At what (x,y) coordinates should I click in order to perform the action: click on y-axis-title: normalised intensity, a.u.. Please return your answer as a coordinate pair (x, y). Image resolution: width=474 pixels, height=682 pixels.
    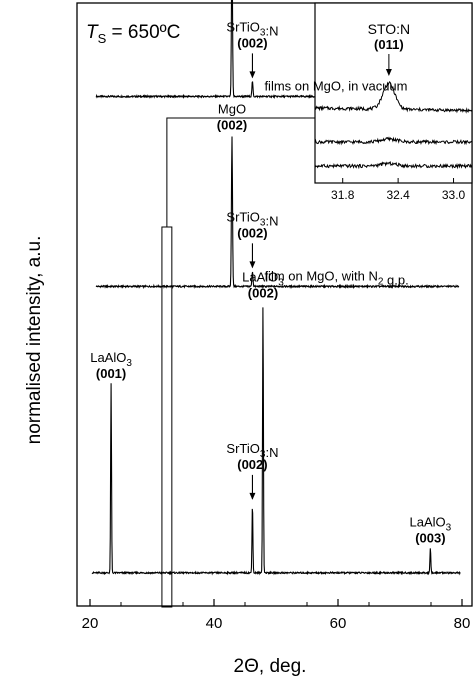
    Looking at the image, I should click on (34, 340).